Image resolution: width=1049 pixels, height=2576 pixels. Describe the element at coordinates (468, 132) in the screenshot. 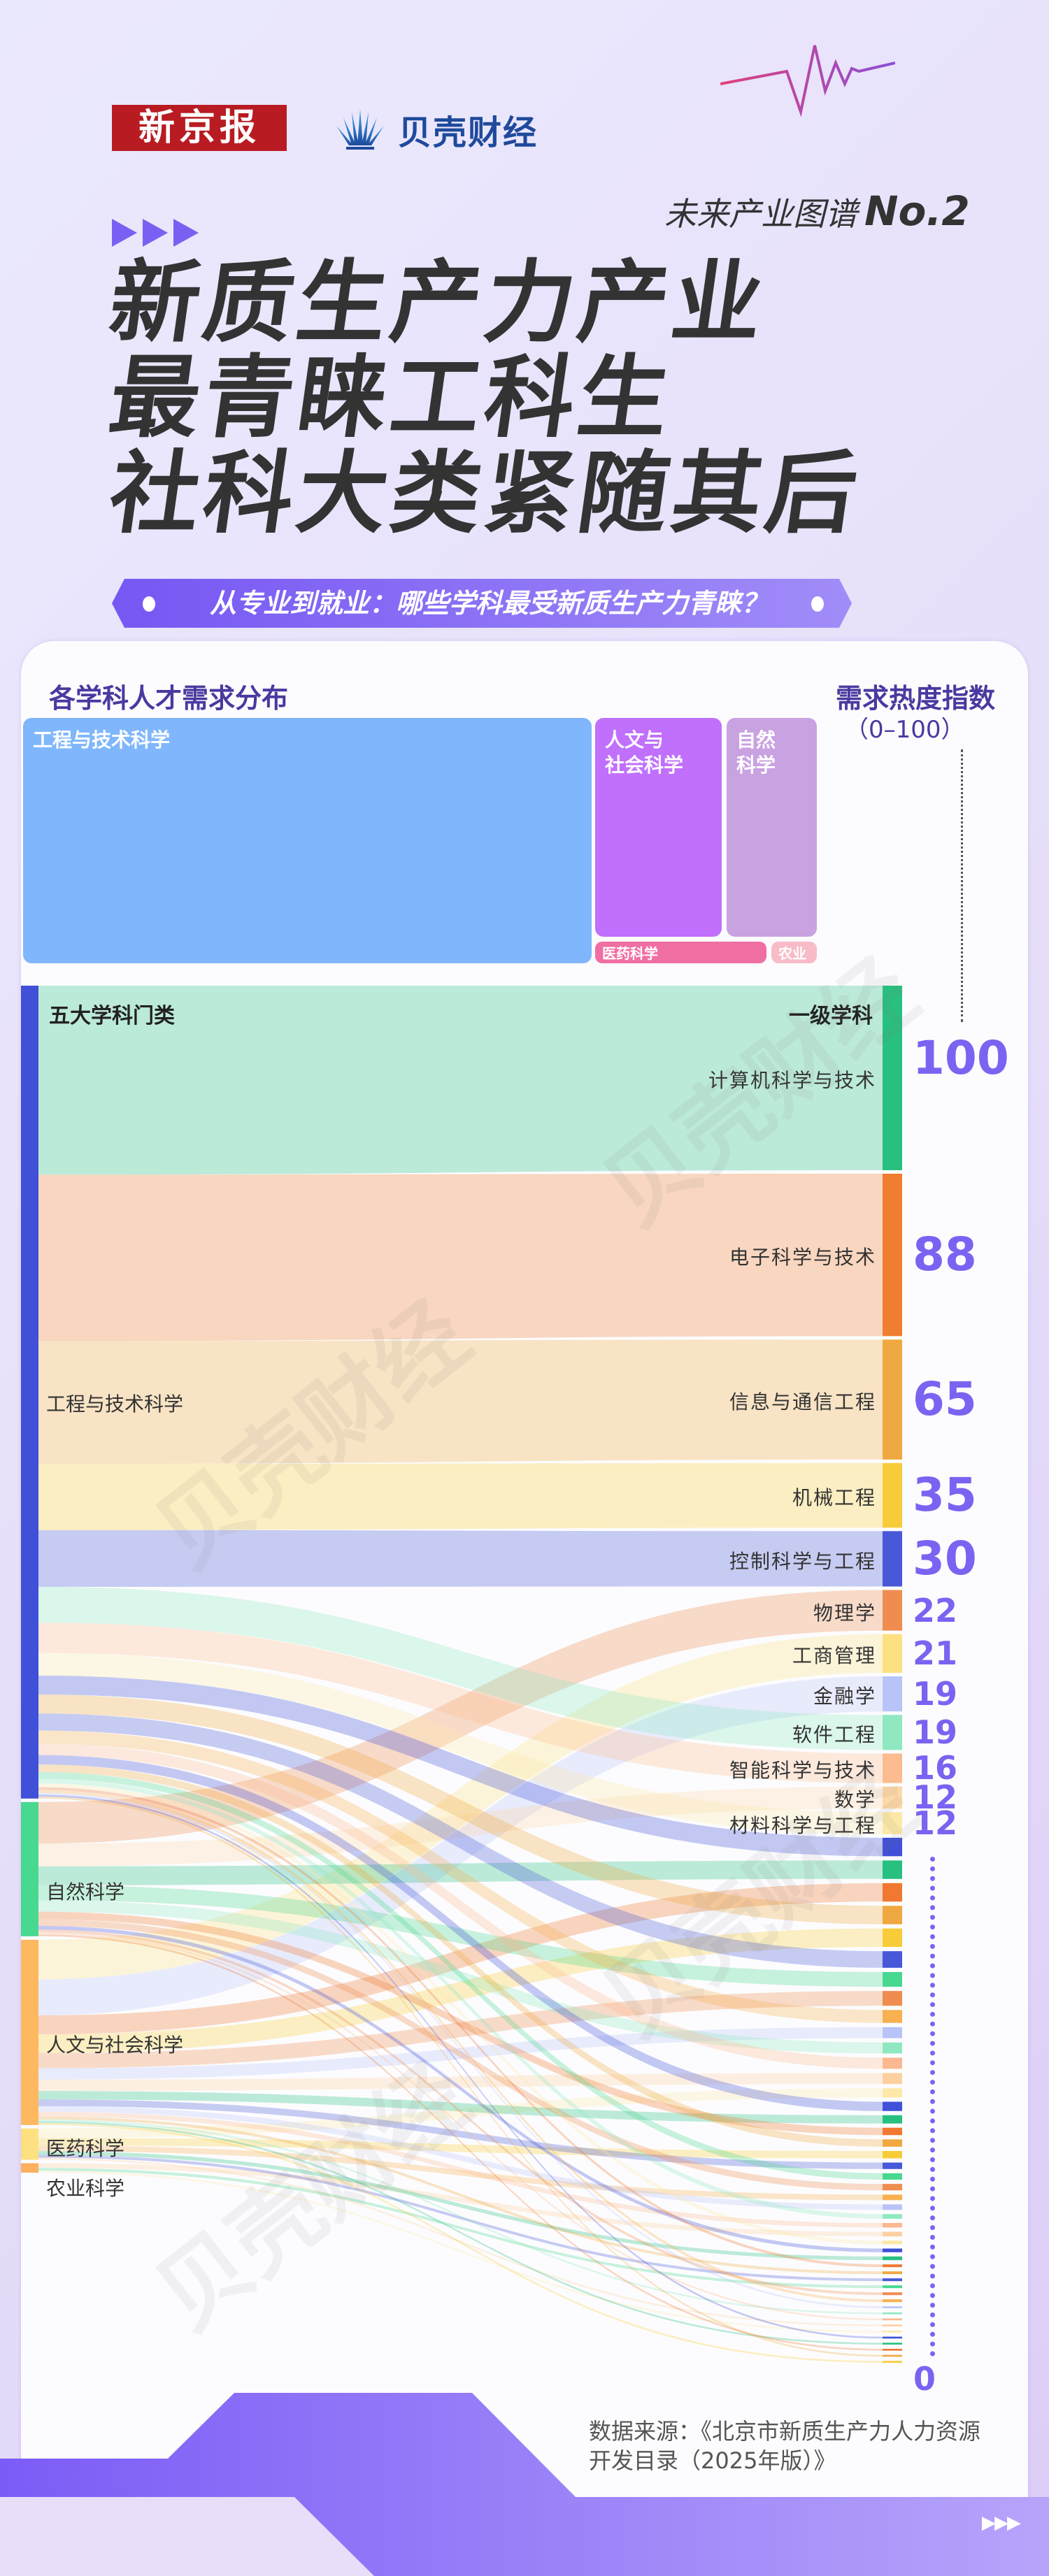

I see `beike-caijing-wordmark: 贝壳财经` at that location.